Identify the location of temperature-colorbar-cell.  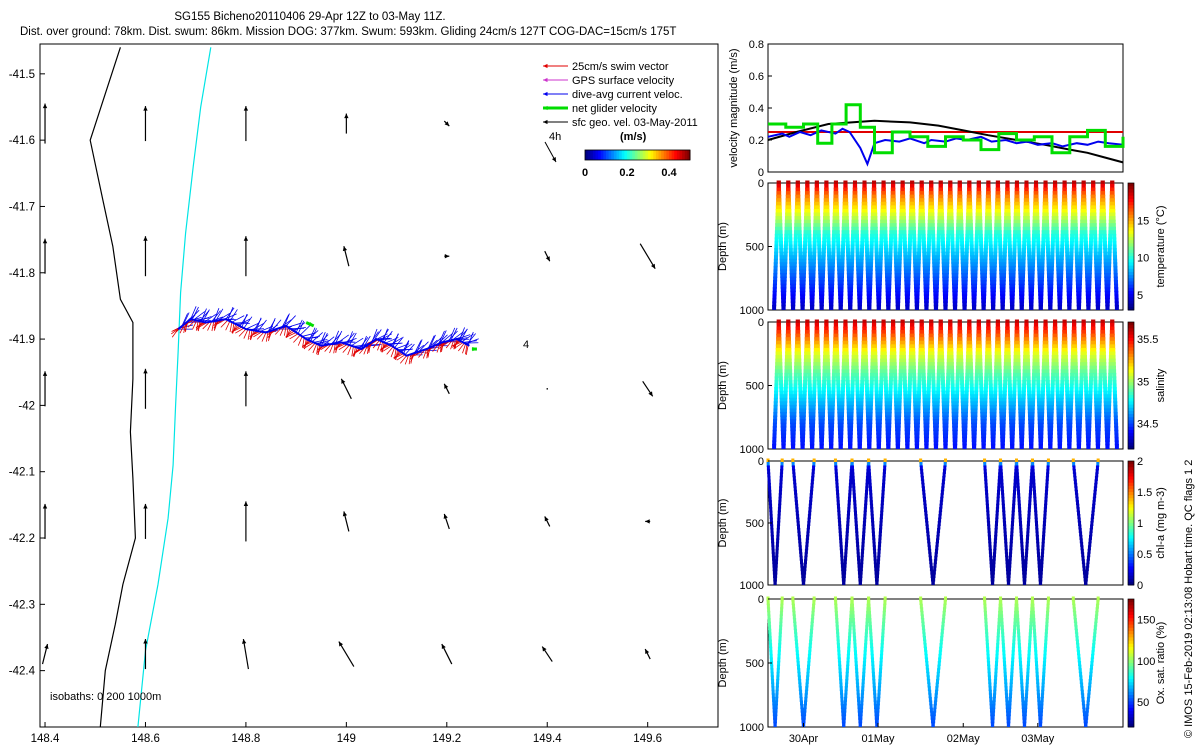
(1131, 254).